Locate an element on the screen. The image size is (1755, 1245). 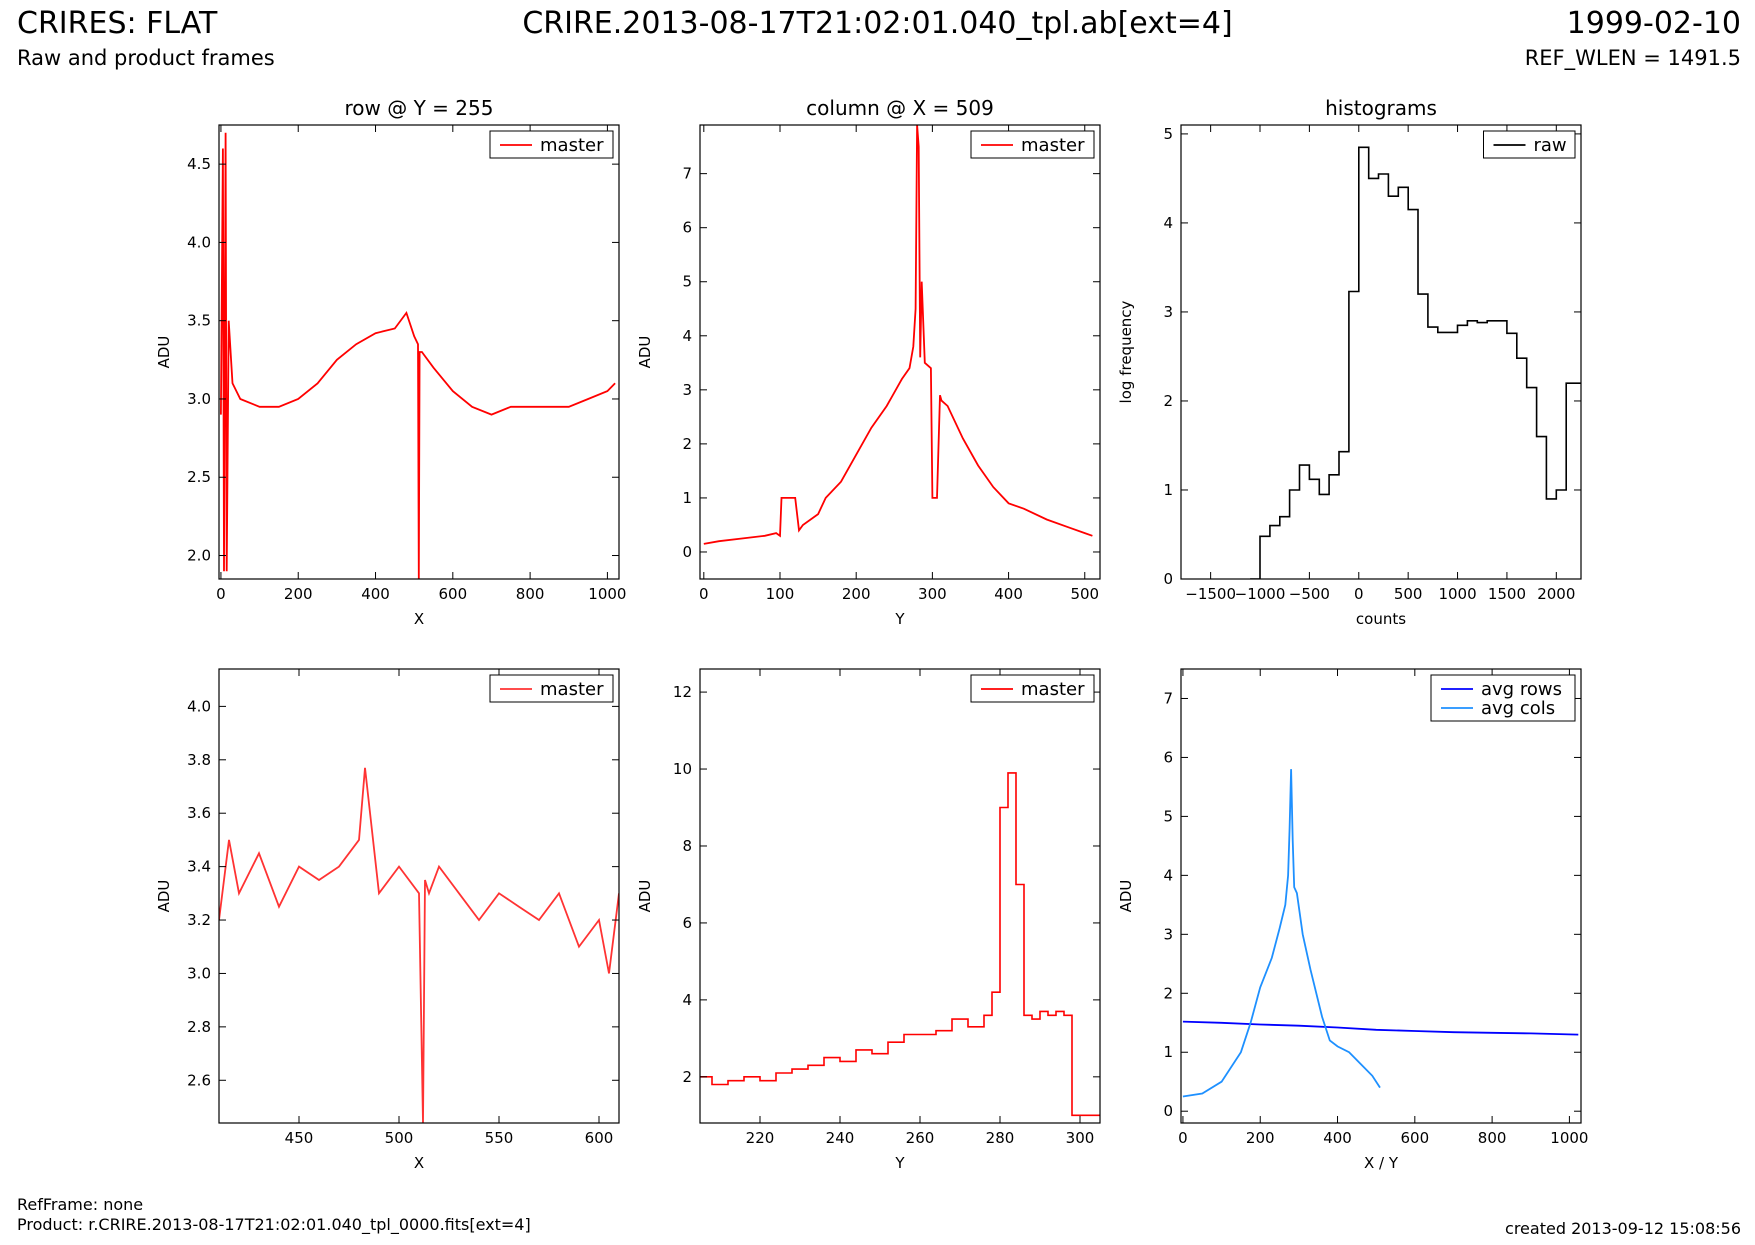
xtick-label-row-zoom-1: 500 is located at coordinates (399, 1138).